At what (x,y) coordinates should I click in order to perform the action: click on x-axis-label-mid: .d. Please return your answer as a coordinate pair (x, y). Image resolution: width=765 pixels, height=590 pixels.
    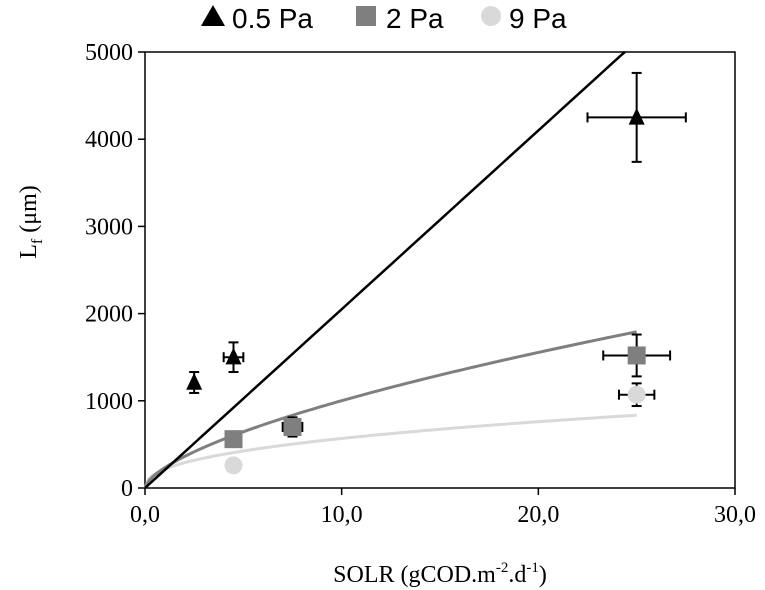
    Looking at the image, I should click on (517, 575).